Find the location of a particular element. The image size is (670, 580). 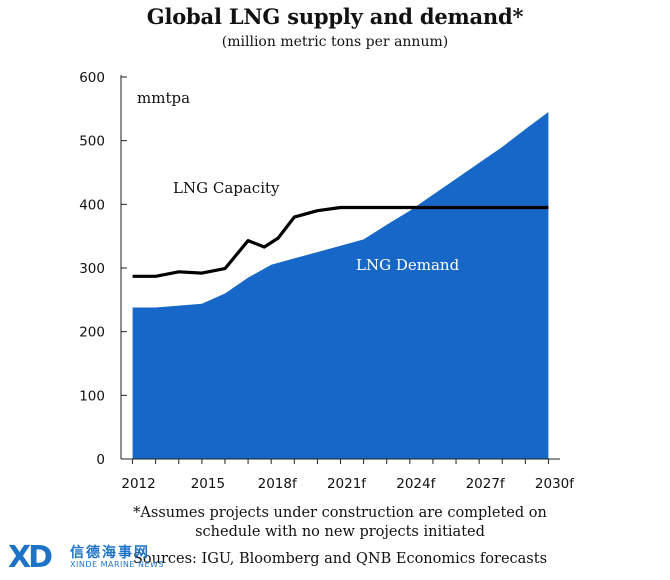

x-tick-label: 2015 is located at coordinates (208, 484).